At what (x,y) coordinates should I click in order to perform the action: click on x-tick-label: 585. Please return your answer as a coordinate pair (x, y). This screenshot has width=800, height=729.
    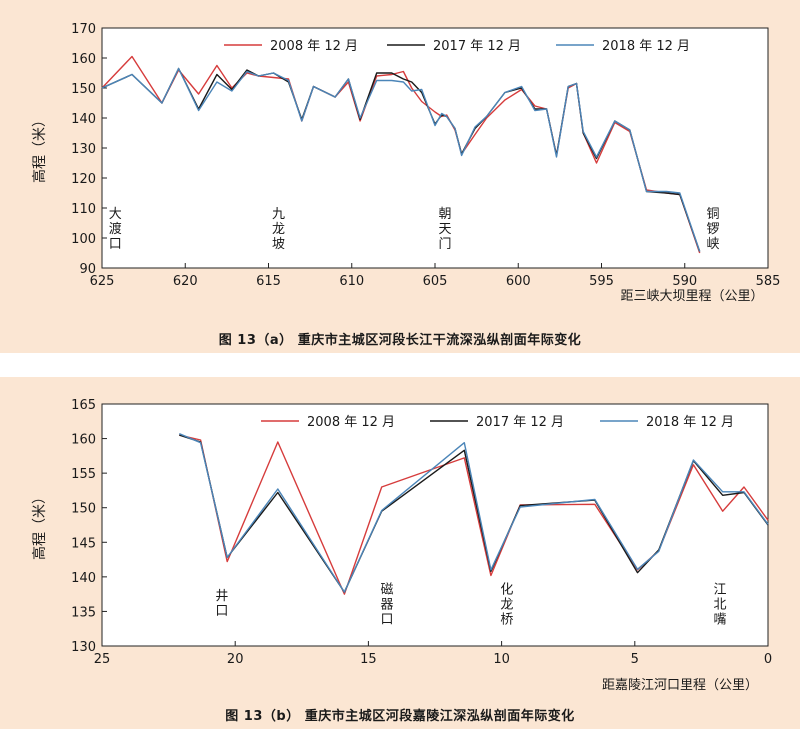
    Looking at the image, I should click on (768, 281).